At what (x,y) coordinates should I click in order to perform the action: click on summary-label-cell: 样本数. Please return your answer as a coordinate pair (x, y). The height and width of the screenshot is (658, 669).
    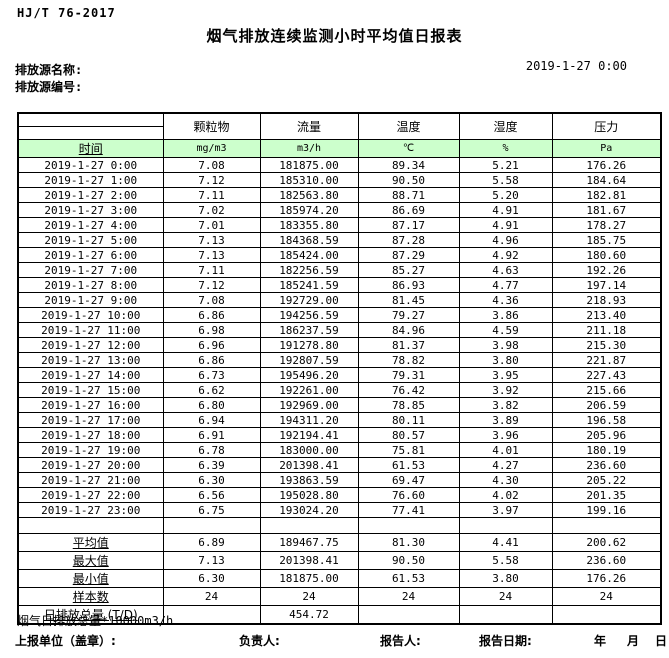
    Looking at the image, I should click on (90, 596).